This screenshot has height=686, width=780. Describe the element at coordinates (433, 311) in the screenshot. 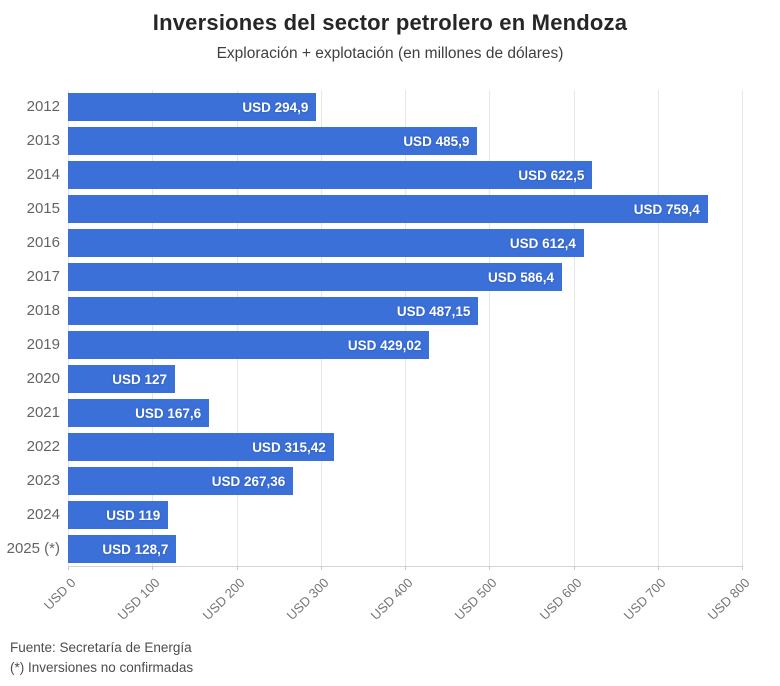

I see `bar-value-label: USD 487,15` at that location.